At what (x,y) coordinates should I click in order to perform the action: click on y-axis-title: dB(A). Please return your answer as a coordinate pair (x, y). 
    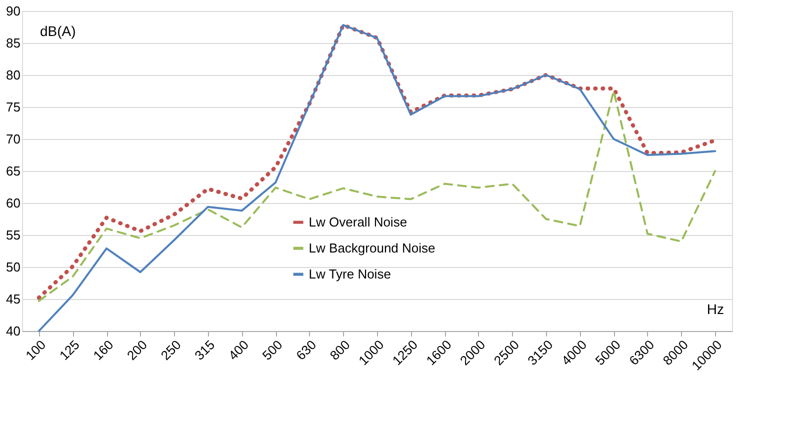
    Looking at the image, I should click on (58, 31).